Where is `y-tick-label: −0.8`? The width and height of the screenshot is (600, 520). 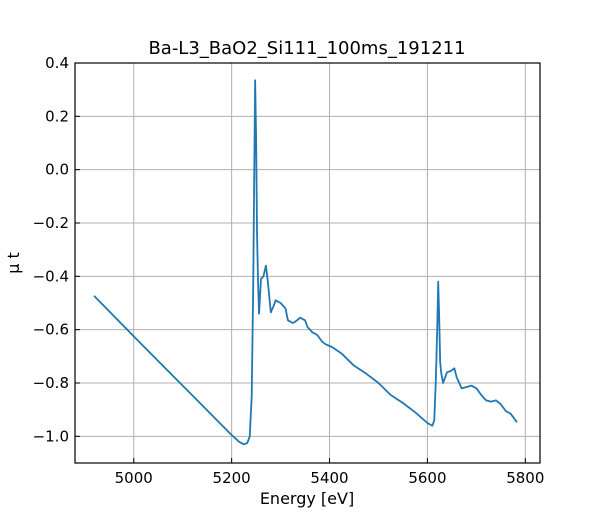 y-tick-label: −0.8 is located at coordinates (51, 383).